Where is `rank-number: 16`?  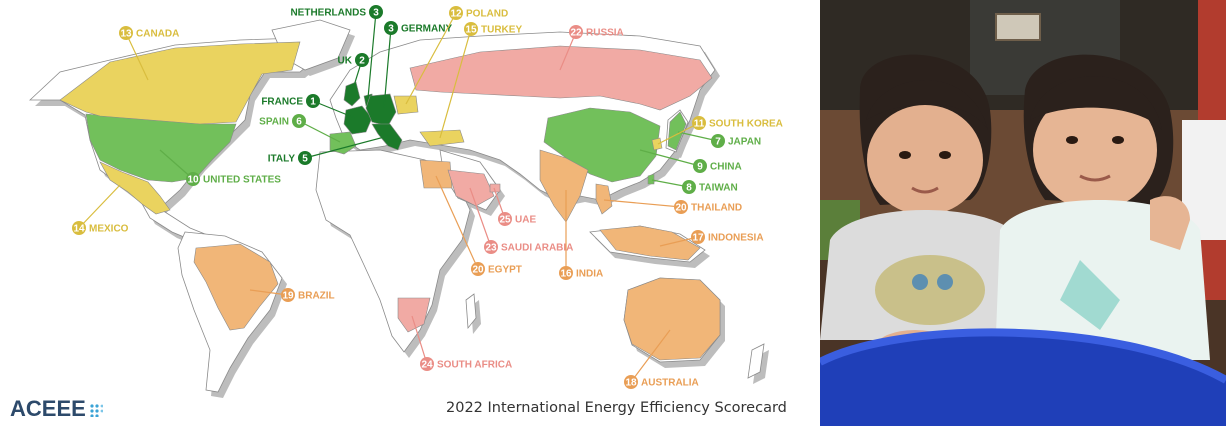
rank-number: 16 is located at coordinates (566, 274).